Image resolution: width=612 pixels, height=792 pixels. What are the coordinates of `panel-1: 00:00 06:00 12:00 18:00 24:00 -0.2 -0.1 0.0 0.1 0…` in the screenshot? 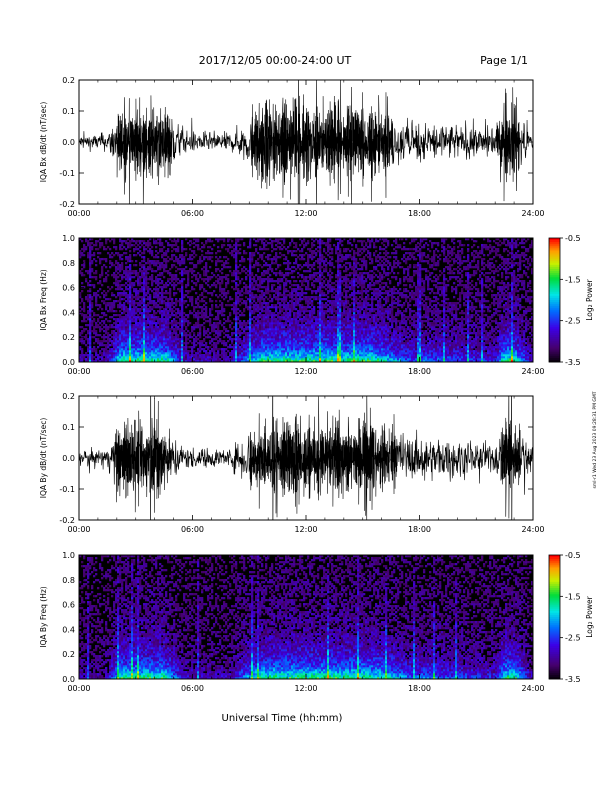 It's located at (292, 147).